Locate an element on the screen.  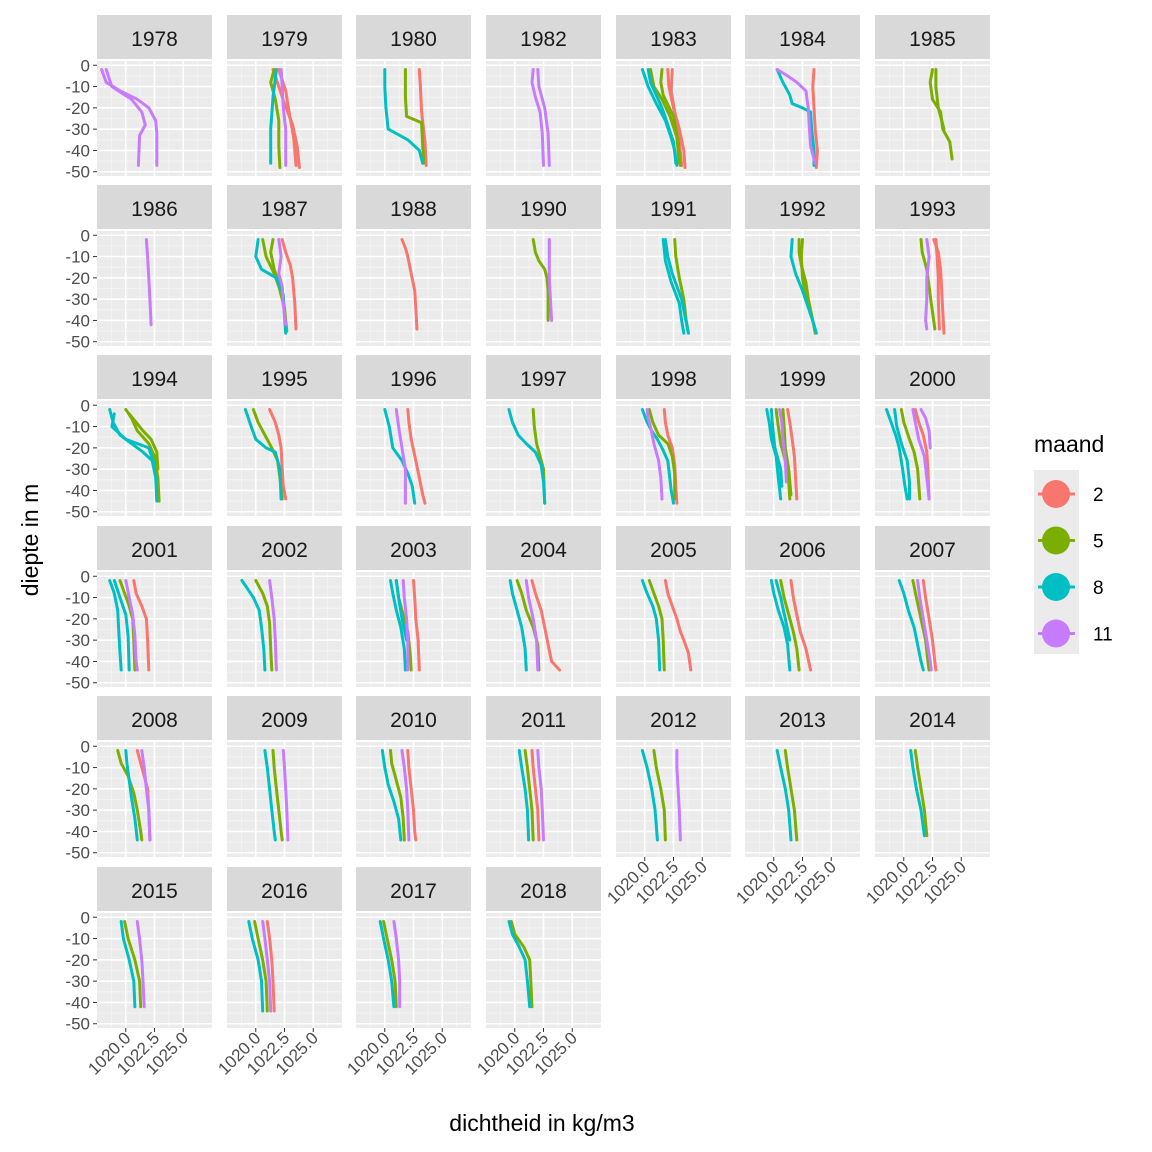
facet-panel-2005: 2005 is located at coordinates (673, 606).